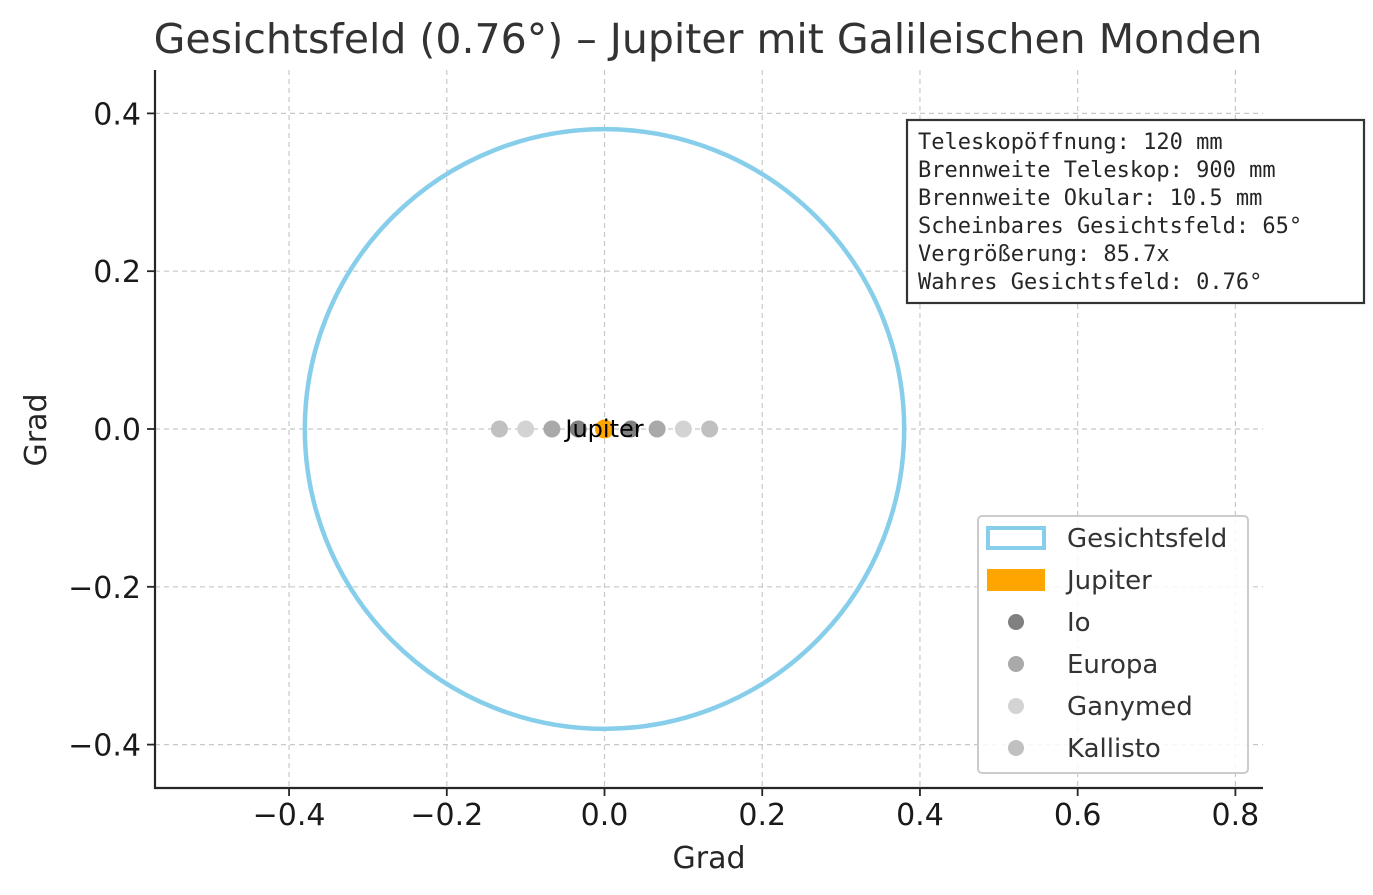 This screenshot has width=1373, height=895. I want to click on info-box-frame, so click(1135, 211).